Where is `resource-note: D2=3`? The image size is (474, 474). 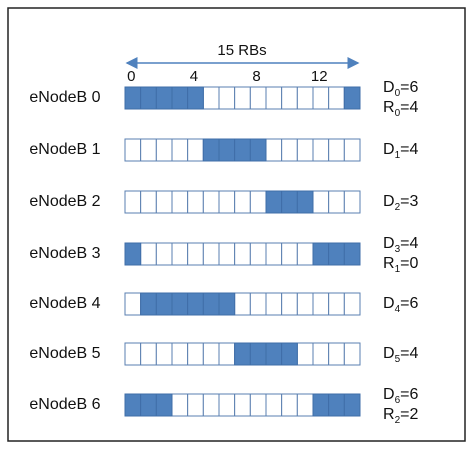
resource-note: D2=3 is located at coordinates (400, 202).